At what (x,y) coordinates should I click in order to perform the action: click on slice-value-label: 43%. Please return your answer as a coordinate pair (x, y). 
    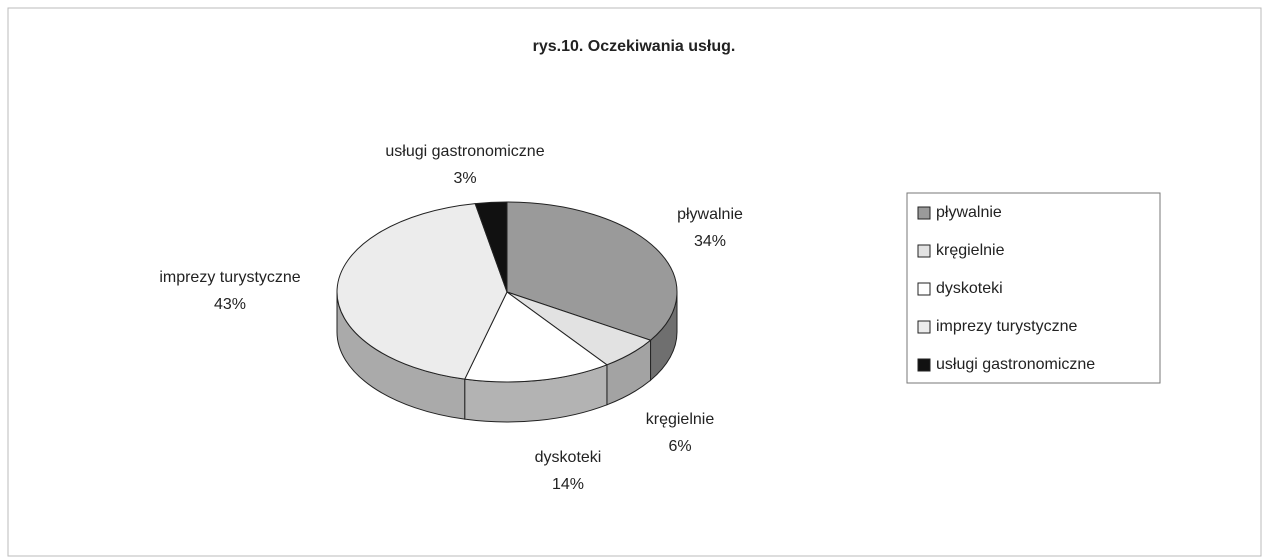
    Looking at the image, I should click on (230, 304).